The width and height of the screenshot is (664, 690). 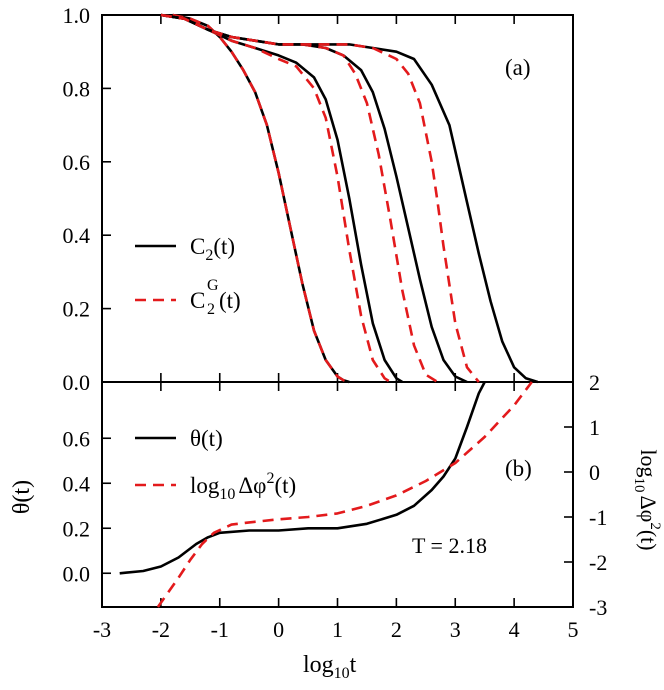 What do you see at coordinates (455, 629) in the screenshot?
I see `b-xtick-label: 3` at bounding box center [455, 629].